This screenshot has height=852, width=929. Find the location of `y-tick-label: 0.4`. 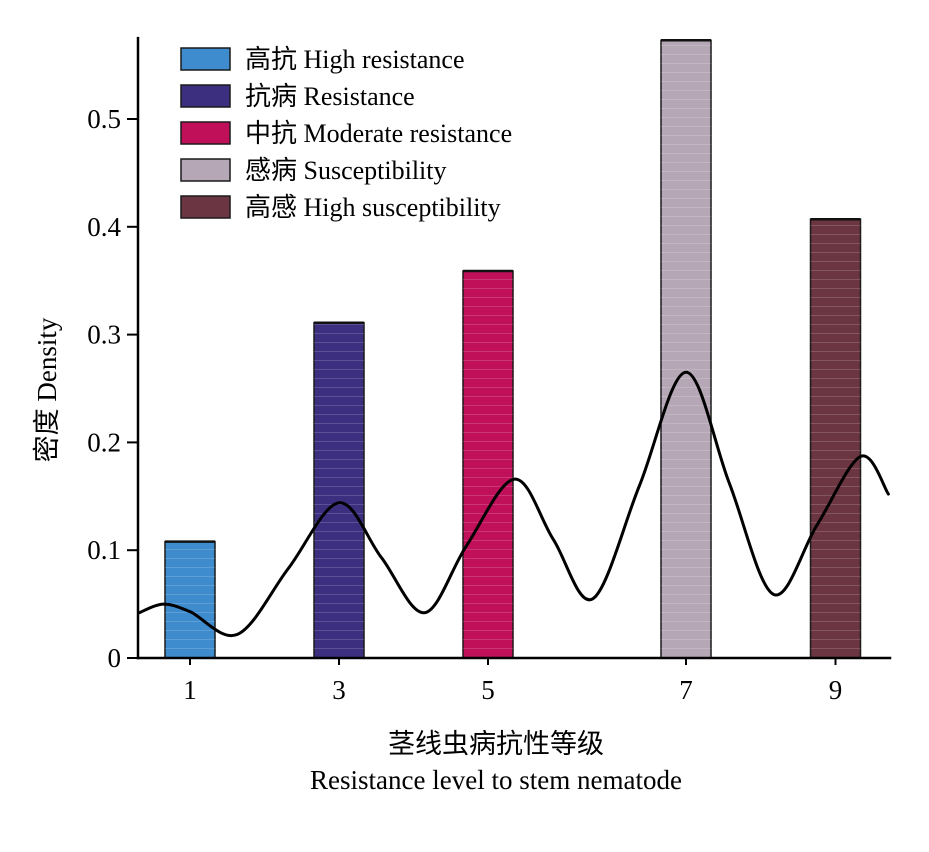

y-tick-label: 0.4 is located at coordinates (104, 227).